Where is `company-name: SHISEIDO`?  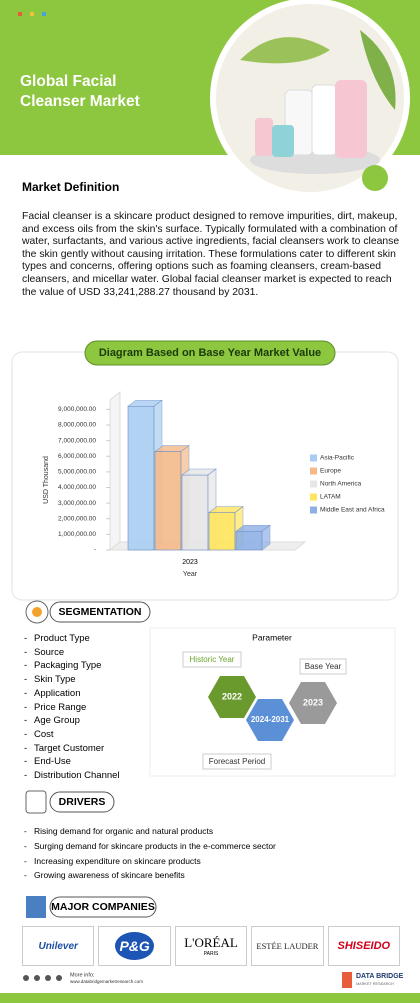 company-name: SHISEIDO is located at coordinates (364, 946).